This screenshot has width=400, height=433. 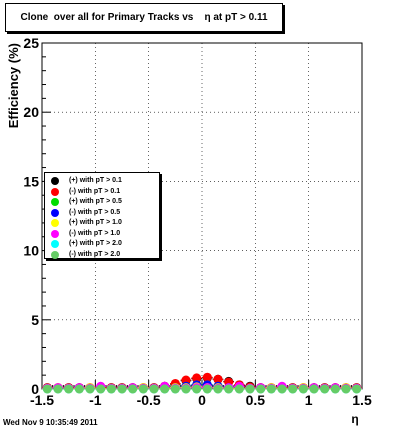 I want to click on x-tick-label: 1, so click(x=309, y=400).